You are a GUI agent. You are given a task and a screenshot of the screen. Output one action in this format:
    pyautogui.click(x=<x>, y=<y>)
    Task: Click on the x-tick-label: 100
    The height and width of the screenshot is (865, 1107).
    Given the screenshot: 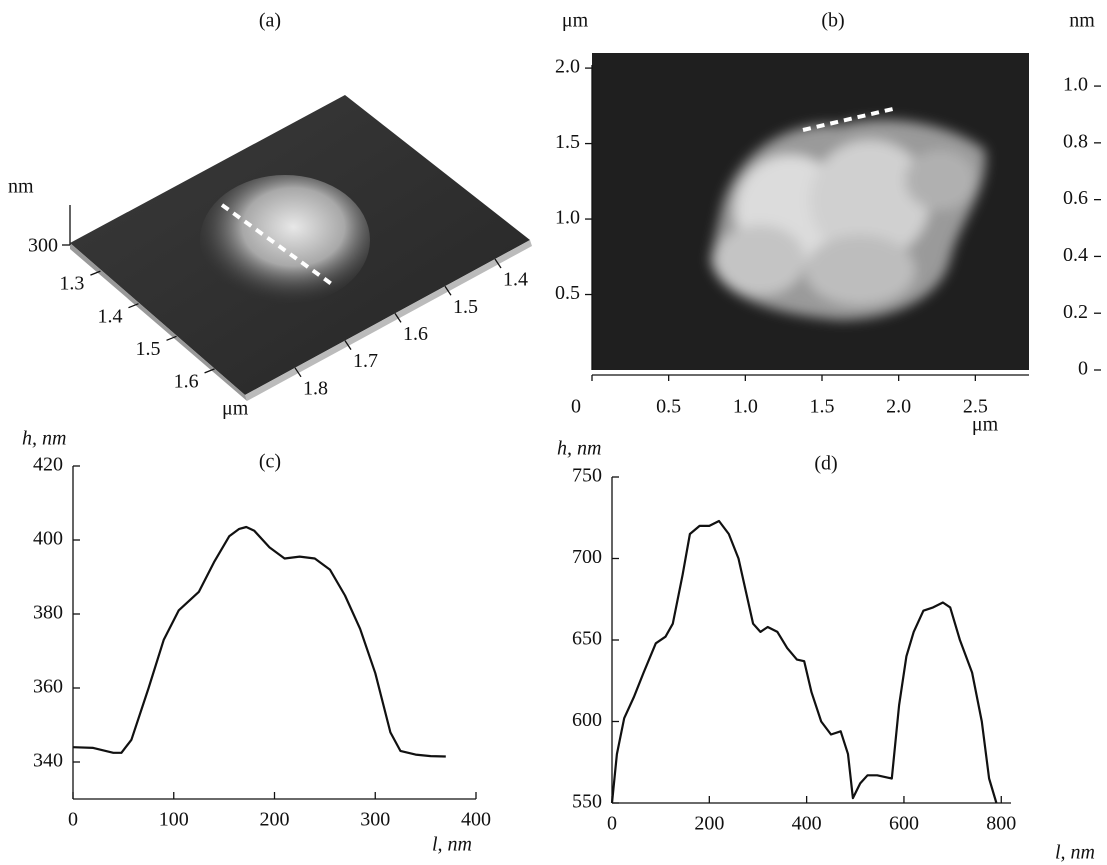 What is the action you would take?
    pyautogui.click(x=174, y=820)
    